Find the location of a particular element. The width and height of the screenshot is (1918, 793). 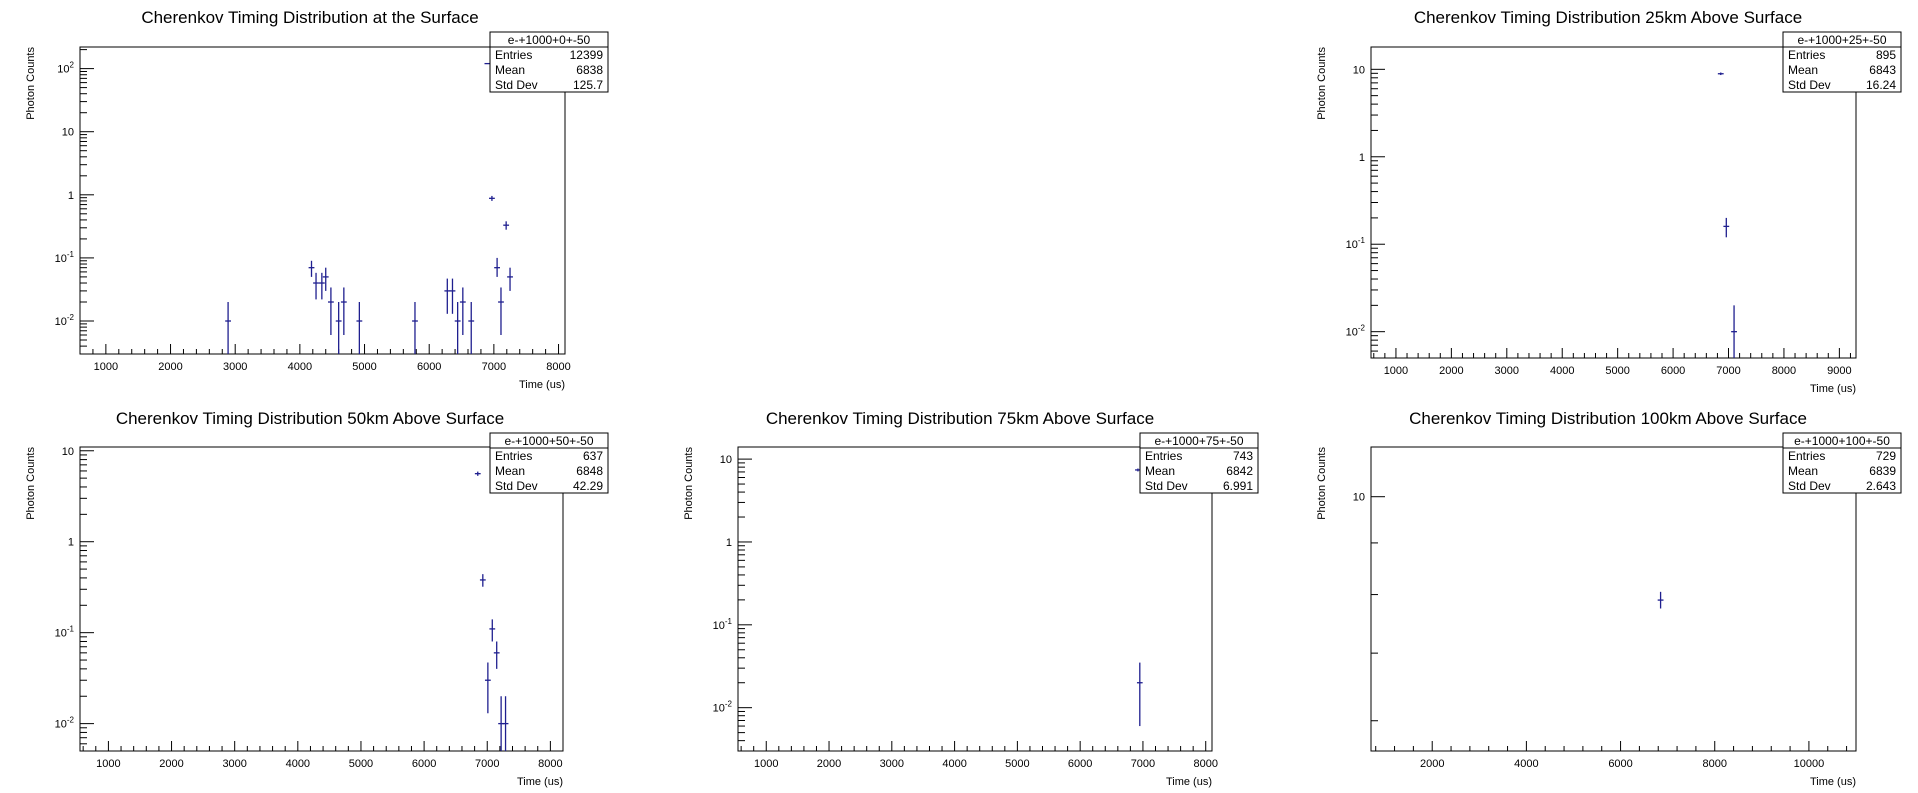

stats-name: e-+1000+75+-50 is located at coordinates (1198, 441).